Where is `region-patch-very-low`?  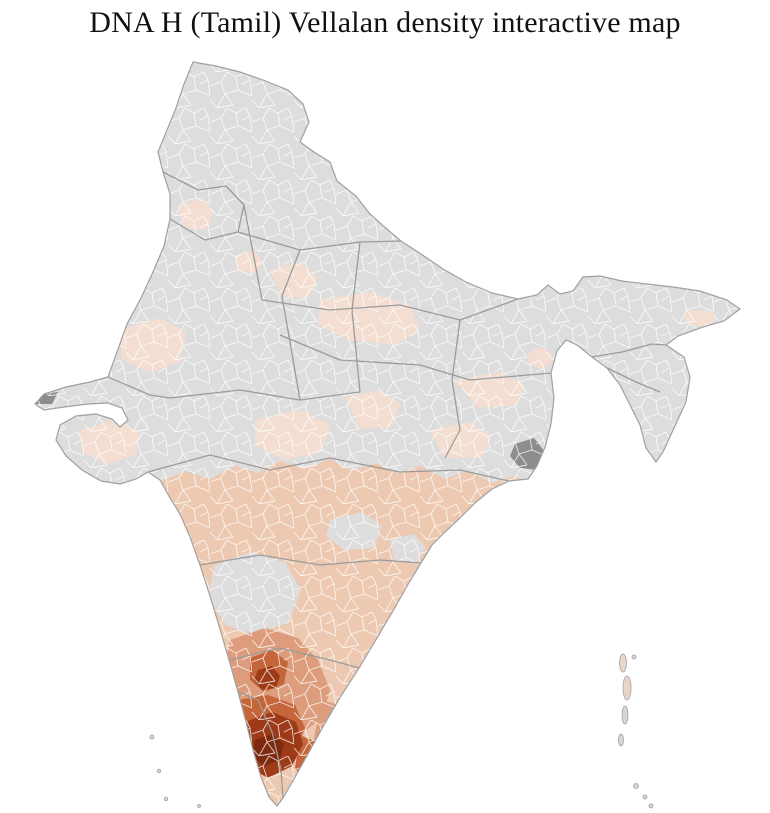 region-patch-very-low is located at coordinates (612, 398).